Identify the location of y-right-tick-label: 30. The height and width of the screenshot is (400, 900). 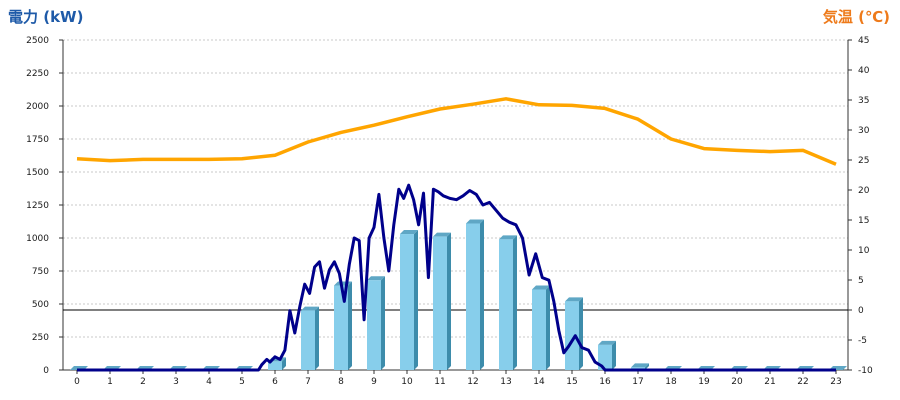
(864, 131).